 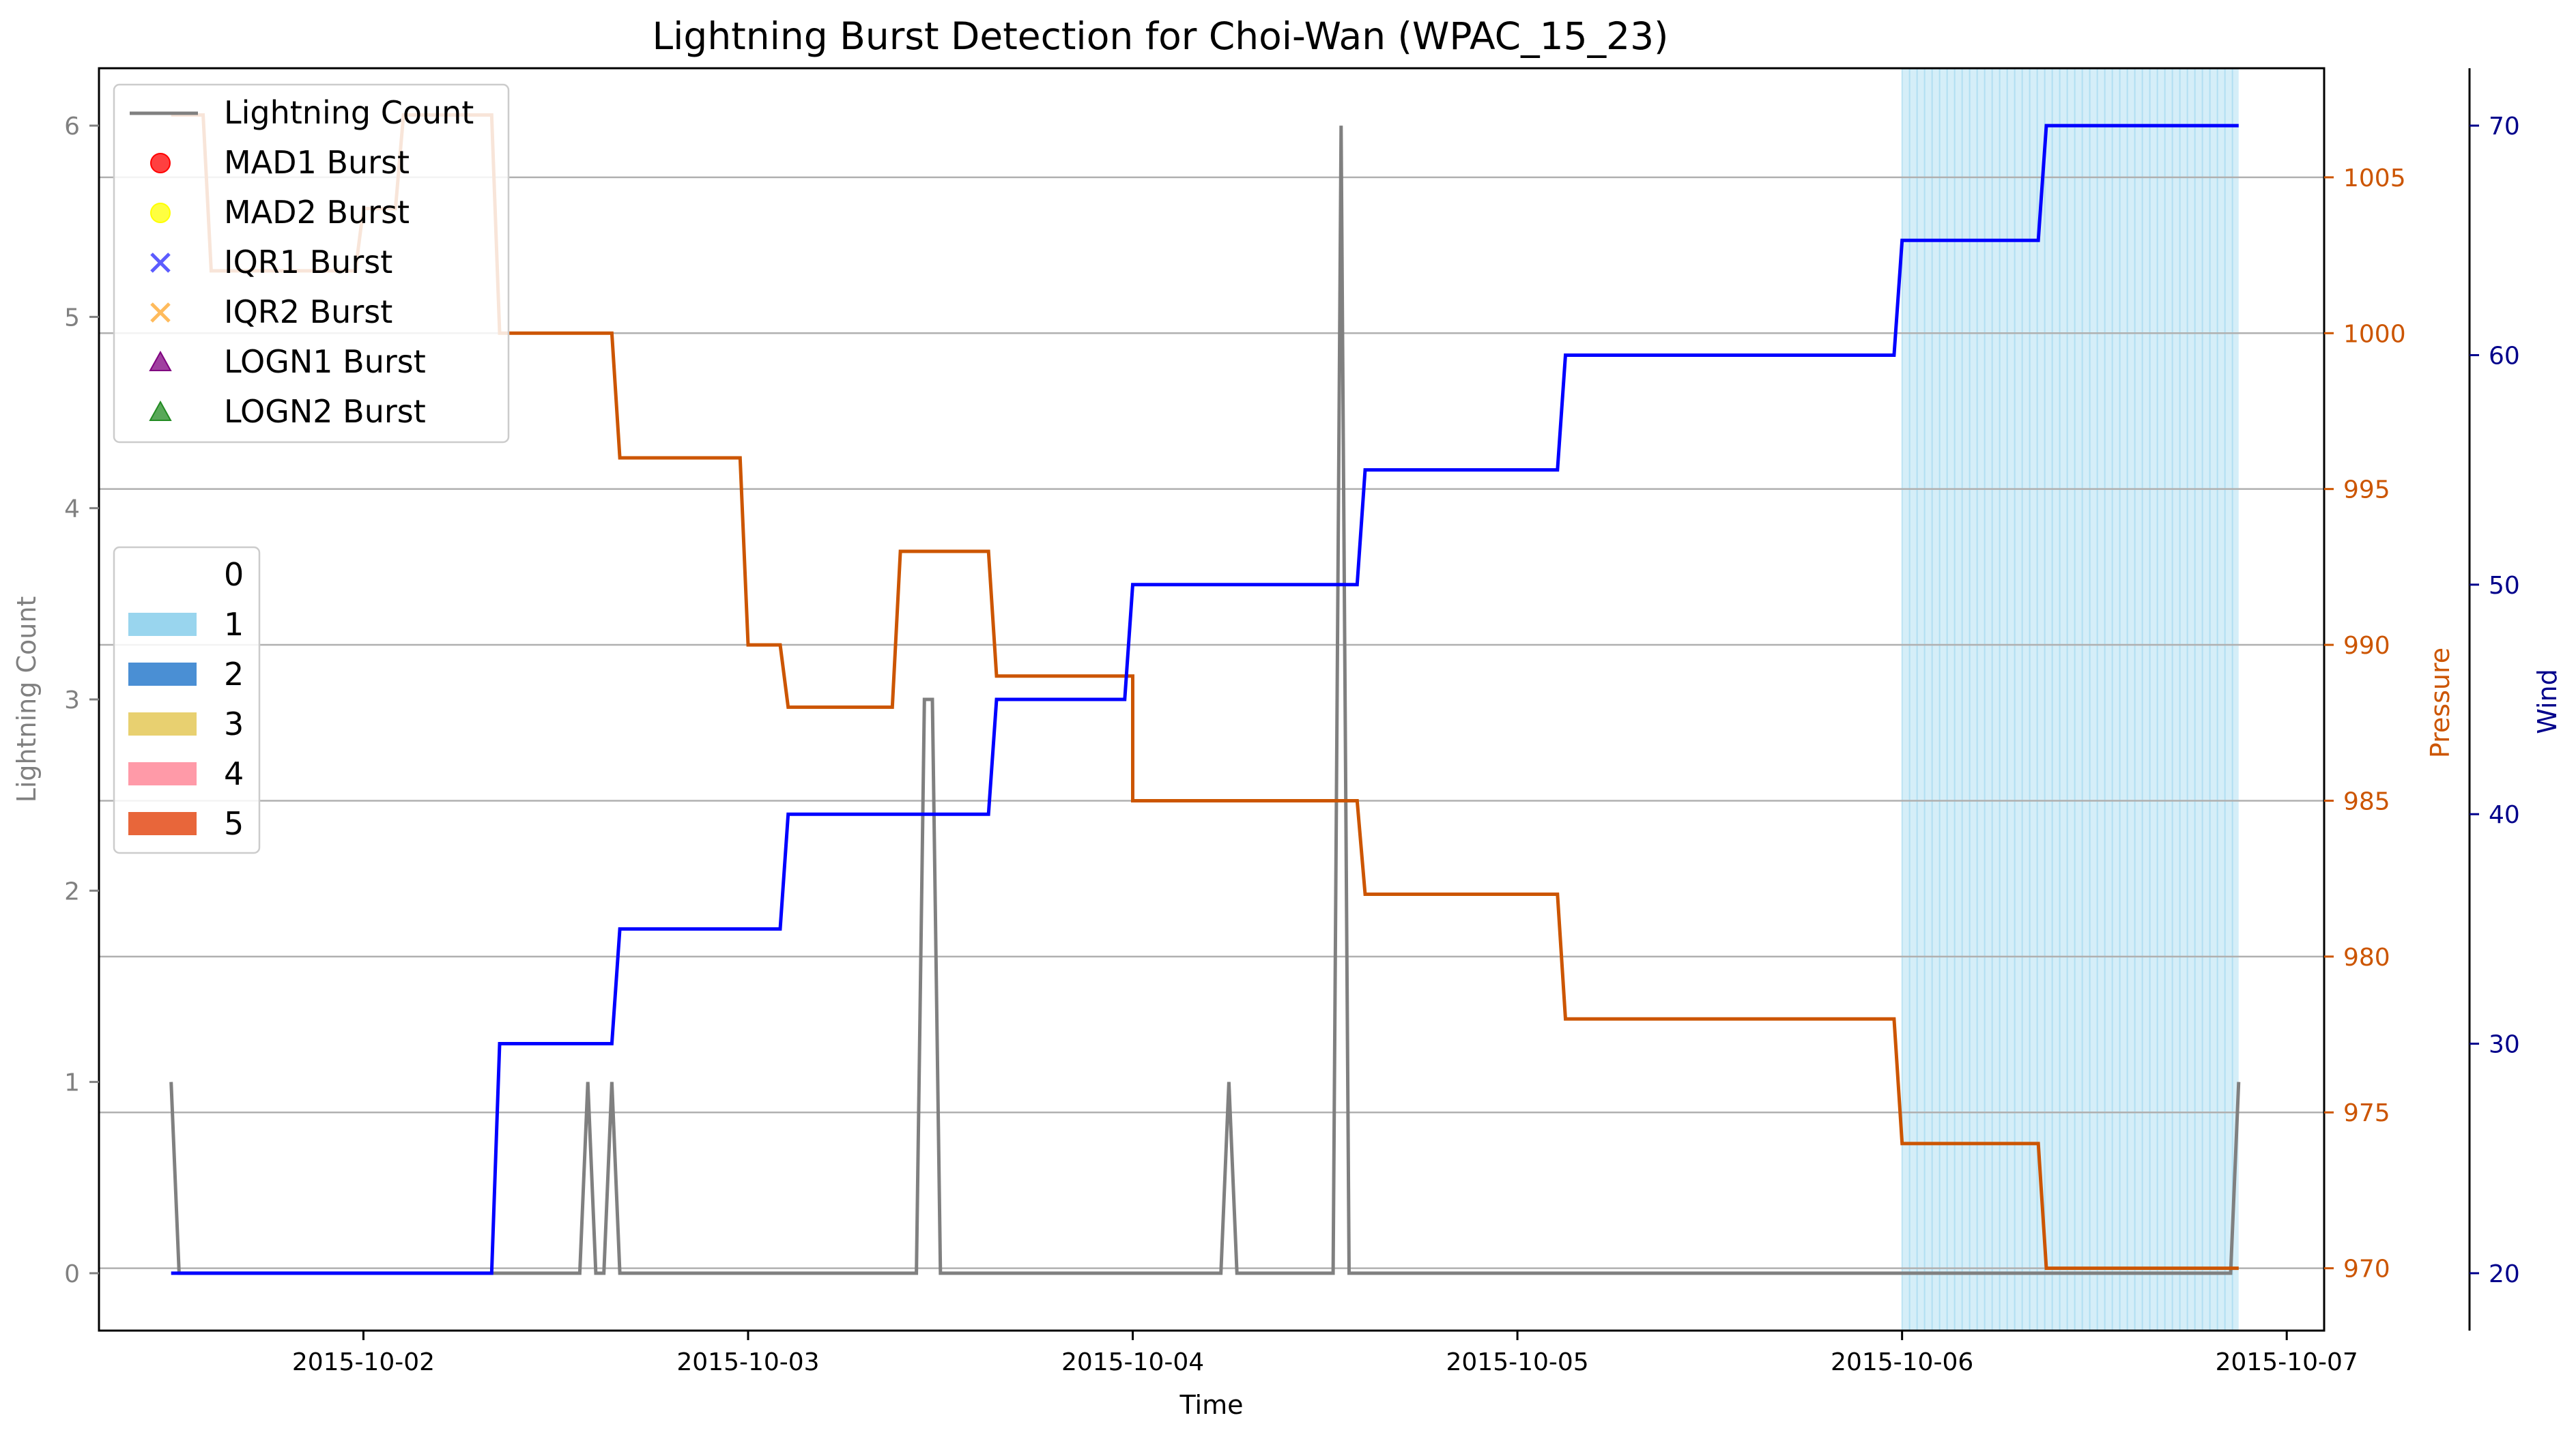 I want to click on pressure-tick-label: 970, so click(x=2366, y=1270).